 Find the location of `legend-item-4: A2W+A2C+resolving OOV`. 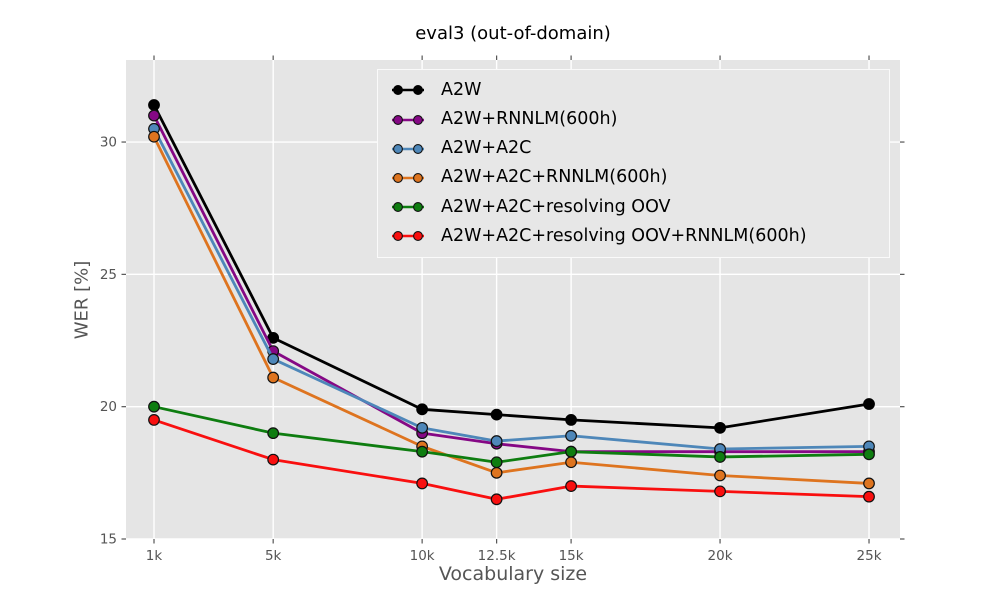

legend-item-4: A2W+A2C+resolving OOV is located at coordinates (639, 206).